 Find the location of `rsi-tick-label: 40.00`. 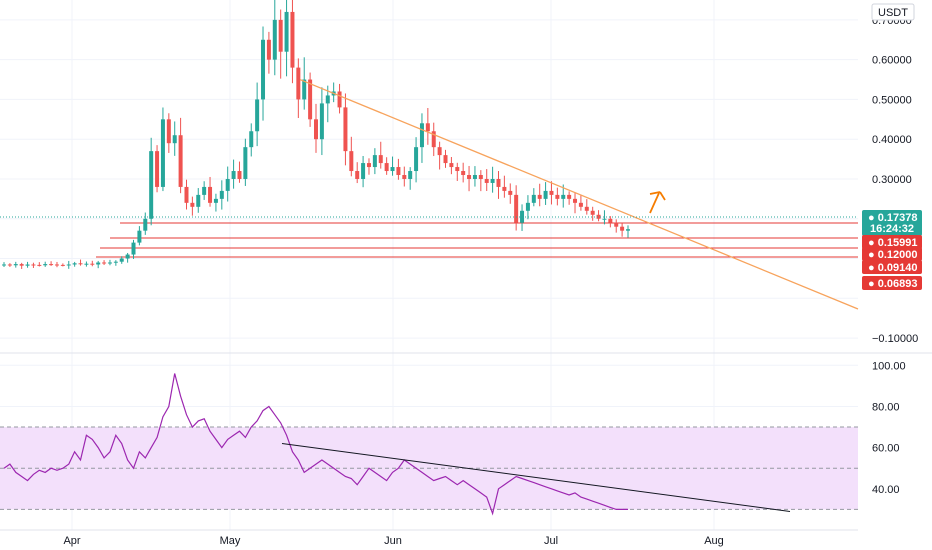

rsi-tick-label: 40.00 is located at coordinates (886, 490).